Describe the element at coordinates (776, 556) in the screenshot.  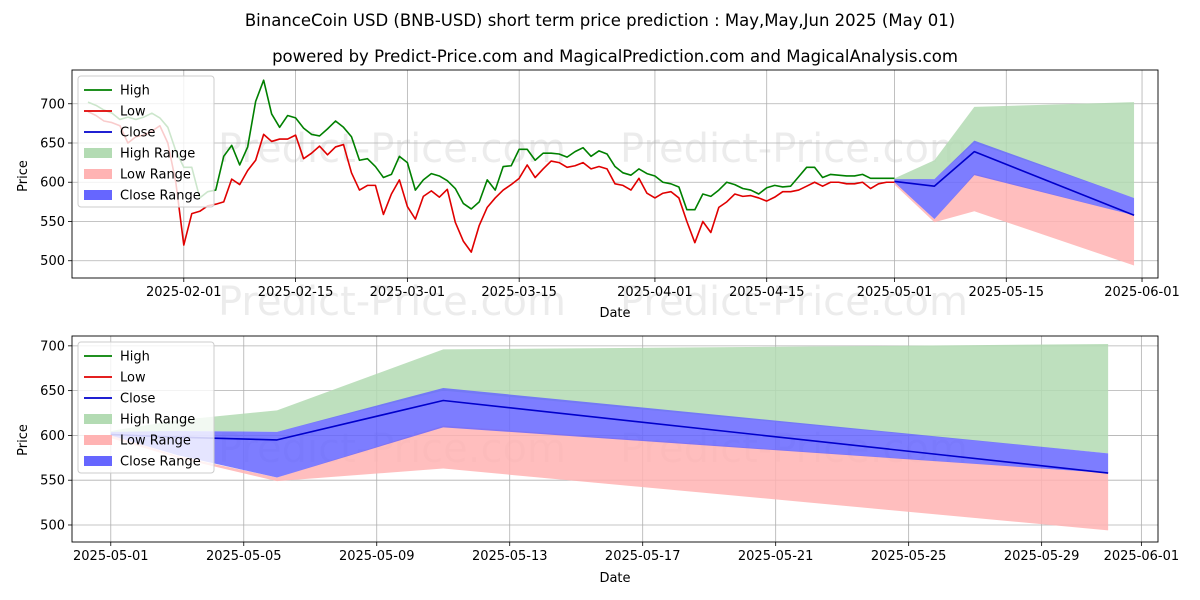
I see `bottom-x-tick-label: 2025-05-21` at that location.